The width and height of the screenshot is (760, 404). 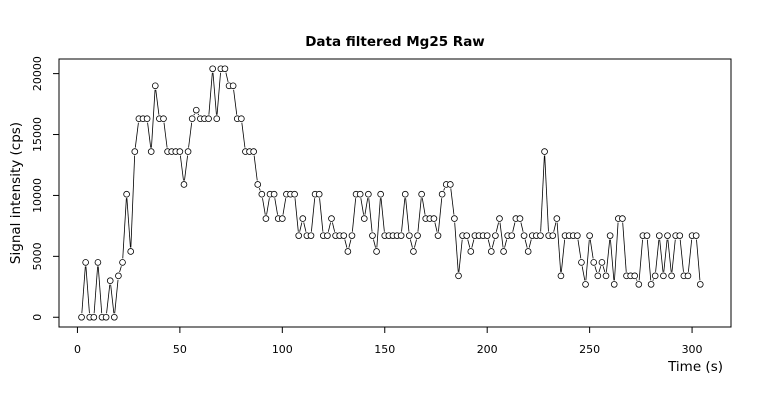 I want to click on y-axis-label: Signal intensity (cps), so click(x=16, y=193).